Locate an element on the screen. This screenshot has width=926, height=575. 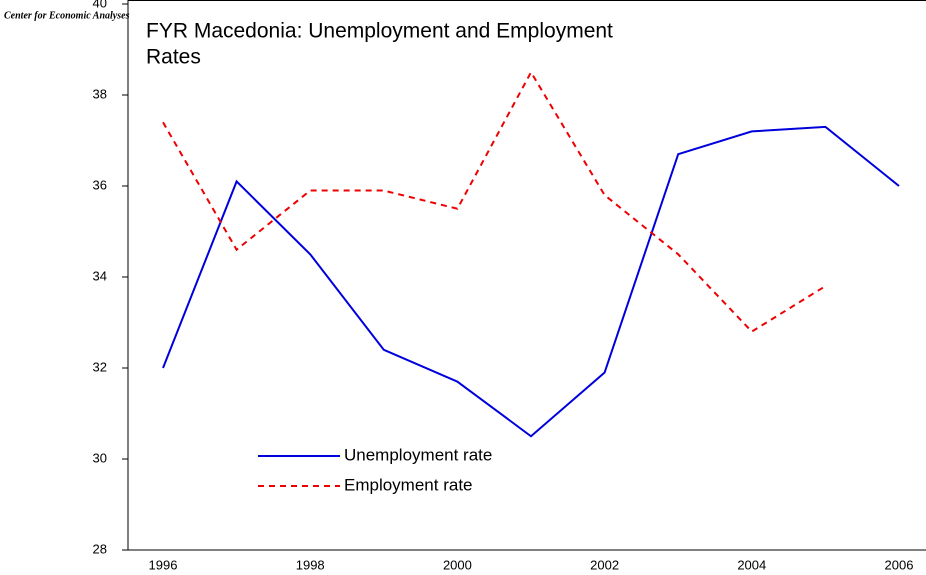
y-tick-label: 30 is located at coordinates (100, 457).